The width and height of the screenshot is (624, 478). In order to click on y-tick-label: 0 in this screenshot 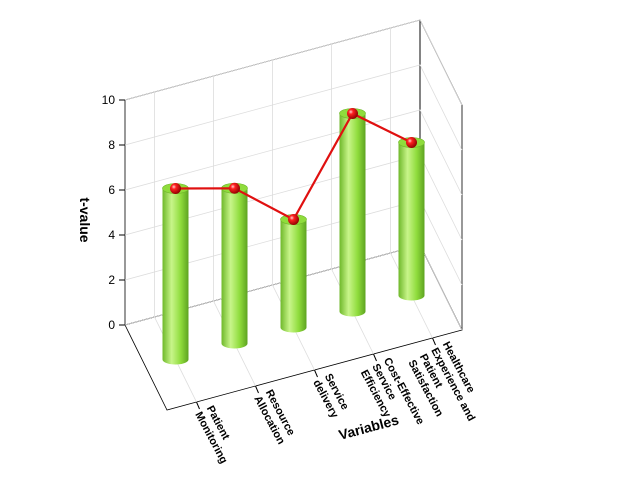, I will do `click(111, 325)`.